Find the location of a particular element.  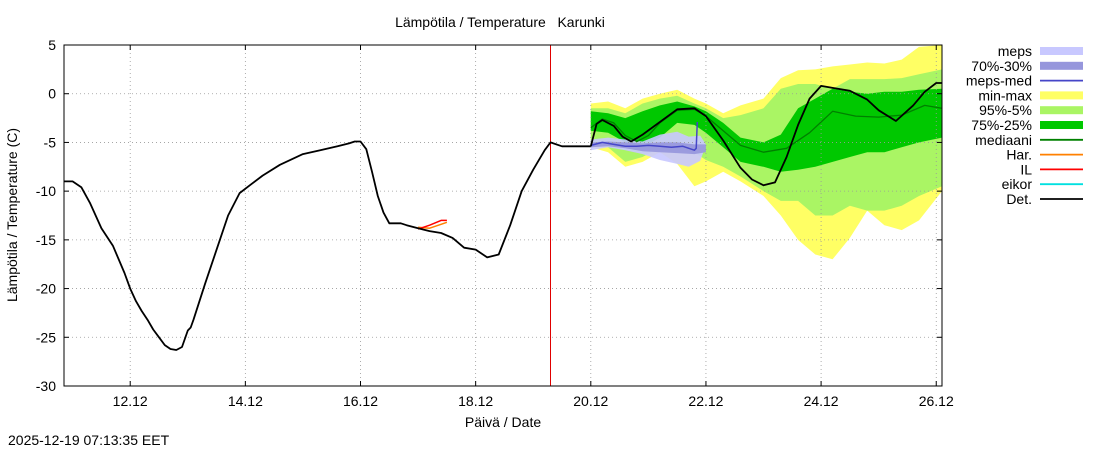

legend-item: 70%-30% is located at coordinates (1027, 66).